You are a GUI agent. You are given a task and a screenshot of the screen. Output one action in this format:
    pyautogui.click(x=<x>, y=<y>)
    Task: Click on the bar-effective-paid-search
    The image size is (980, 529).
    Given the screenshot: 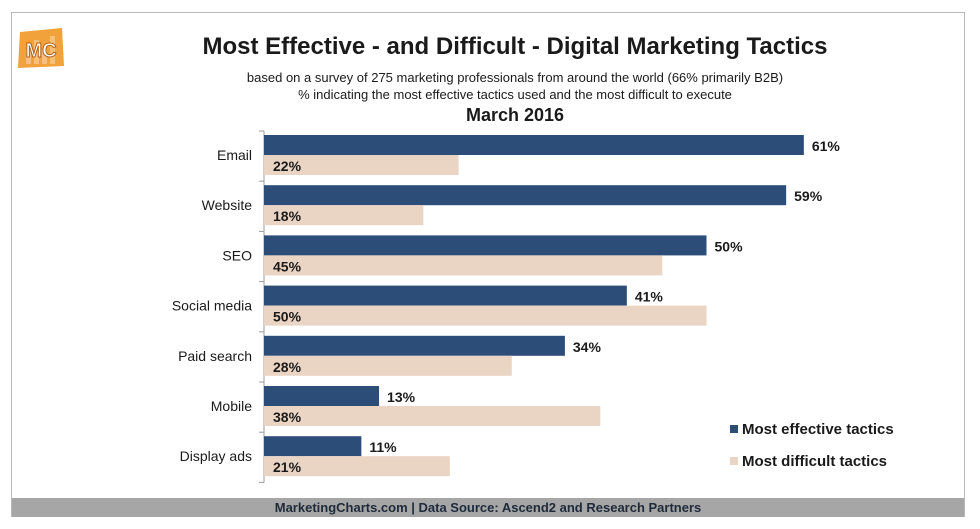 What is the action you would take?
    pyautogui.click(x=414, y=345)
    